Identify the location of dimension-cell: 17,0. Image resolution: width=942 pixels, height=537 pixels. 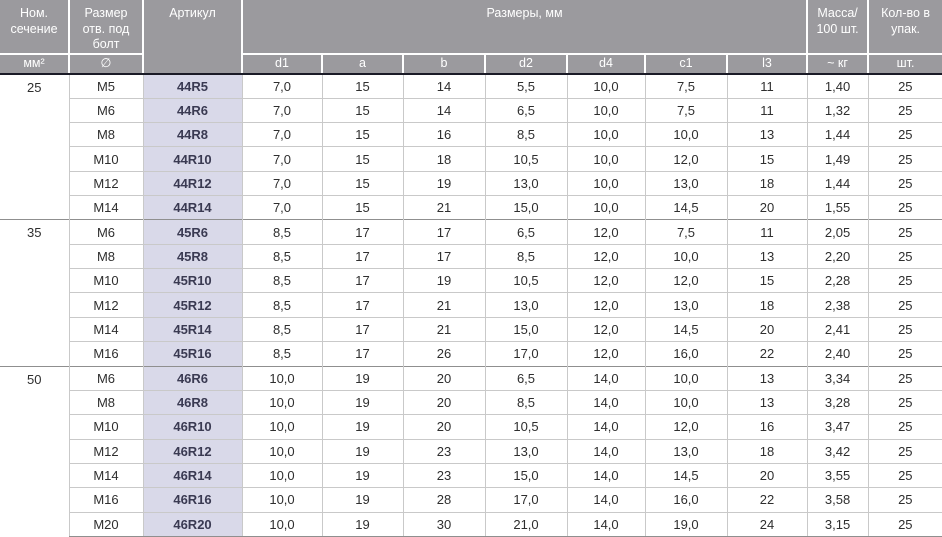
(525, 500).